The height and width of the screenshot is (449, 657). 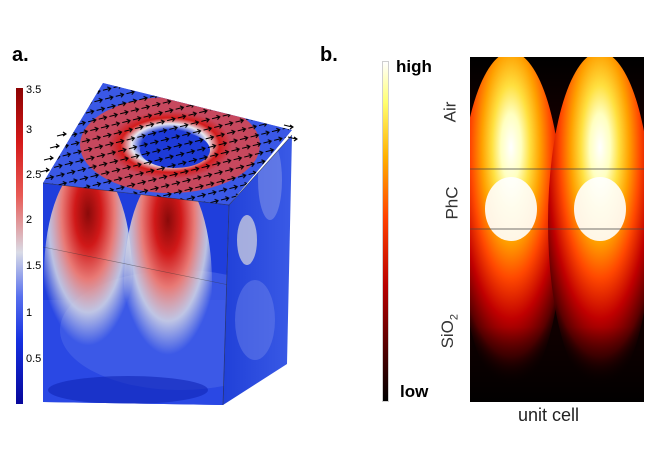 I want to click on panel-a-colorbar, so click(x=19, y=246).